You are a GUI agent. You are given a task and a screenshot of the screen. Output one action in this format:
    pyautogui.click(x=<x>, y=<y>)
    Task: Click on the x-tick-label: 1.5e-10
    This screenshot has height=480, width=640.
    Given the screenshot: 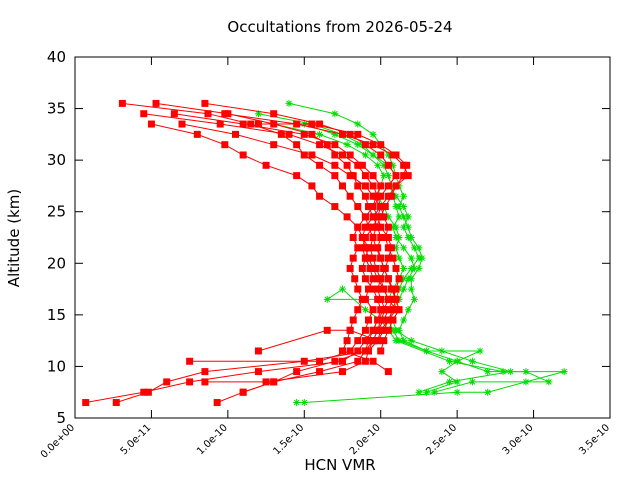 What is the action you would take?
    pyautogui.click(x=288, y=439)
    